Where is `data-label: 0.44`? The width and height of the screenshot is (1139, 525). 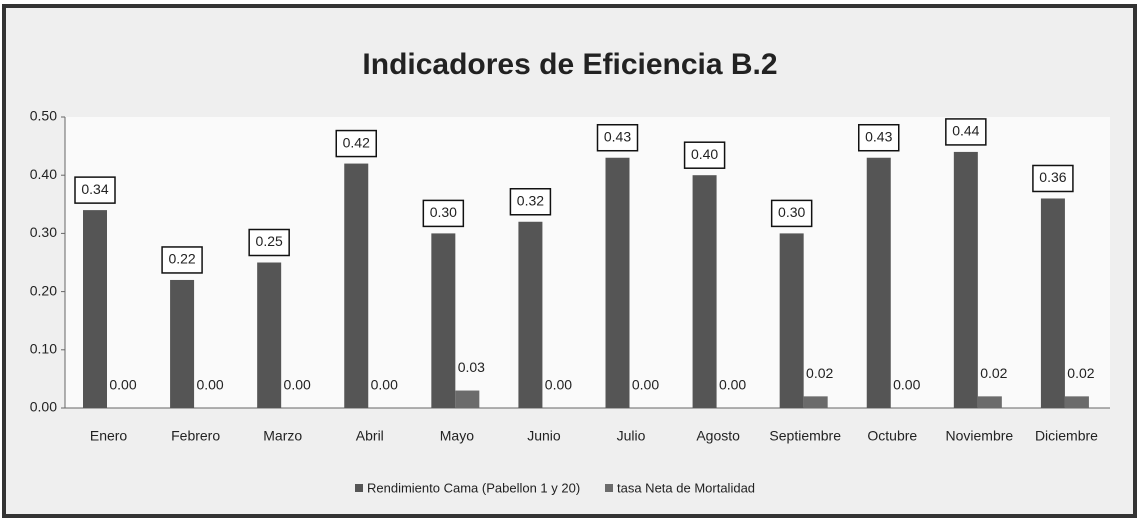
data-label: 0.44 is located at coordinates (965, 131).